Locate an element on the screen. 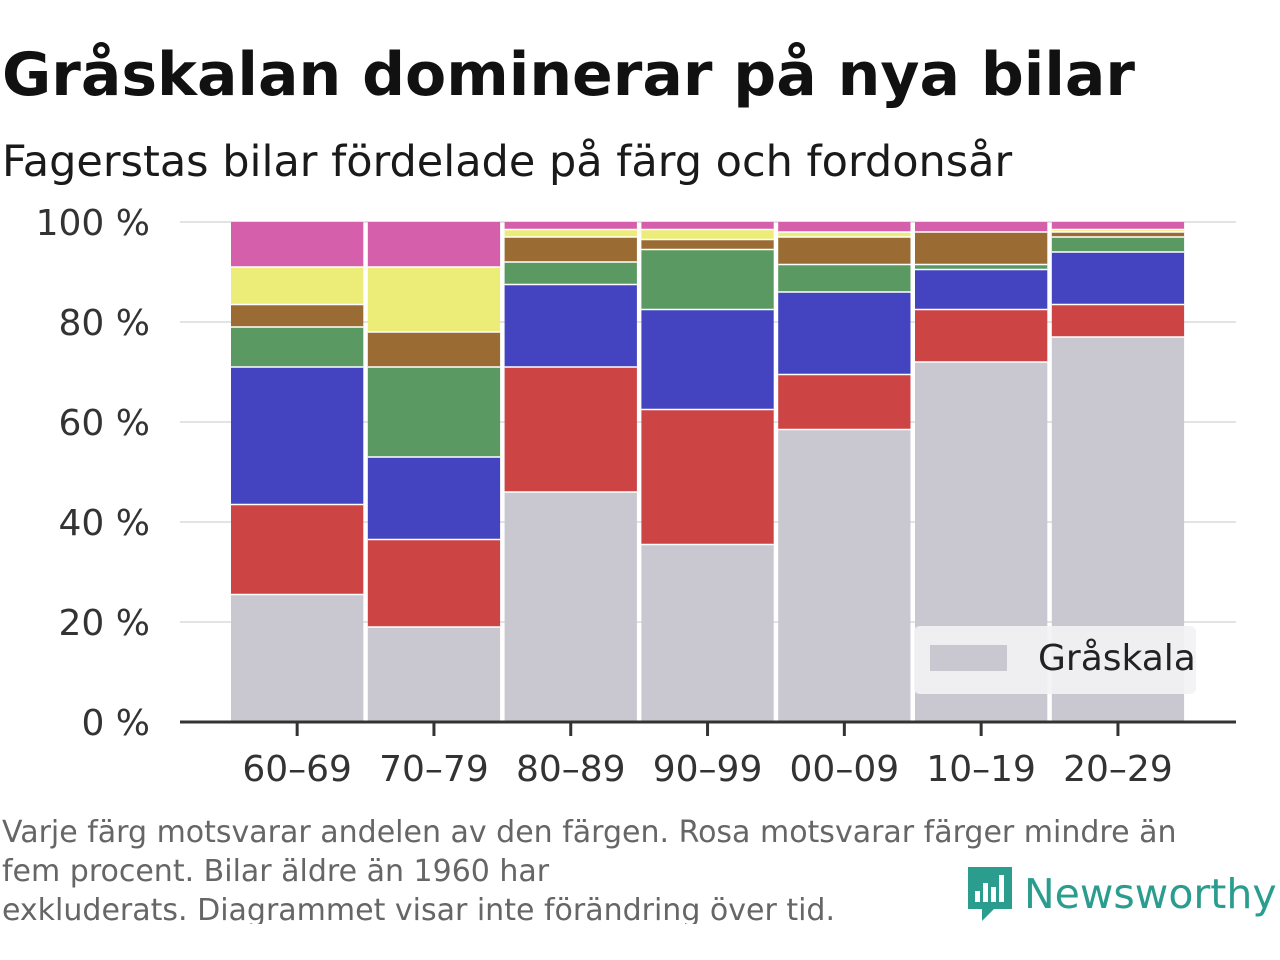 This screenshot has height=960, width=1280. y-tick-label: 100 % is located at coordinates (93, 223).